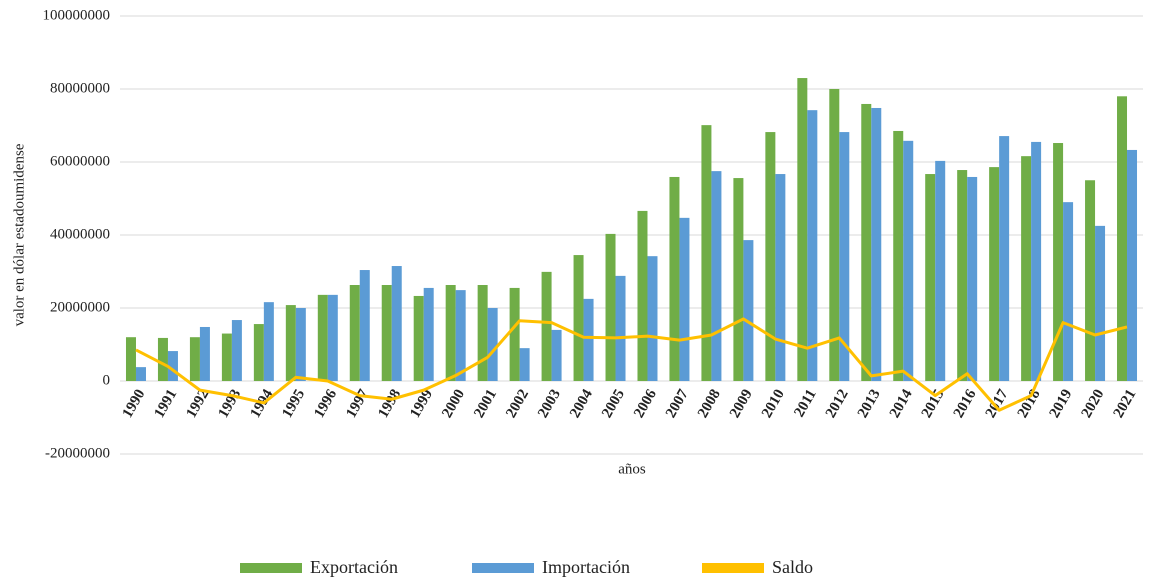  I want to click on x-tick-label: 2009, so click(741, 404).